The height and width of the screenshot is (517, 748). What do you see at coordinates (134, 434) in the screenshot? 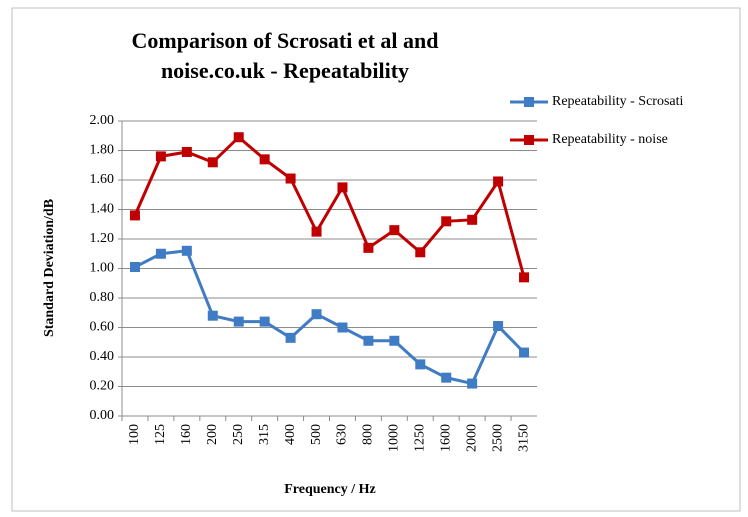
I see `x-tick-label: 100` at bounding box center [134, 434].